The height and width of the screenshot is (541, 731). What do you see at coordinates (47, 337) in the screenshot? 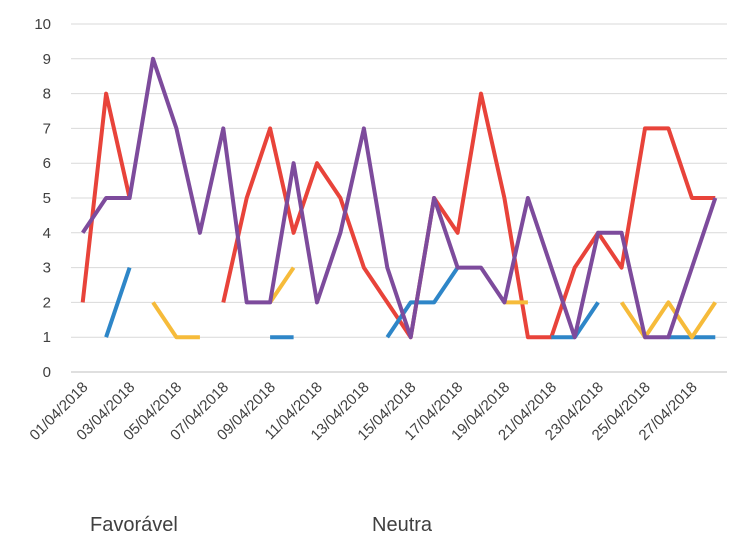
I see `y-tick-label: 1` at bounding box center [47, 337].